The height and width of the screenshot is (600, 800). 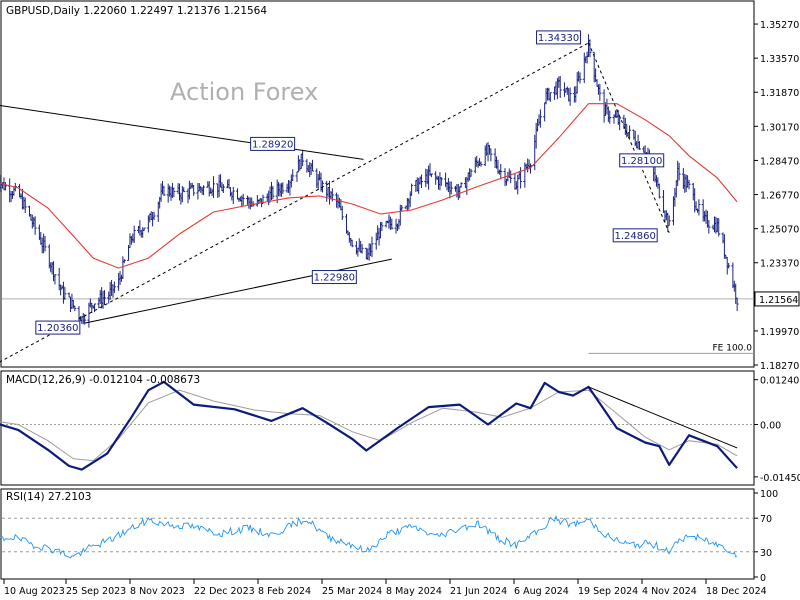 I want to click on macd-tick-label: 0.012403, so click(x=780, y=381).